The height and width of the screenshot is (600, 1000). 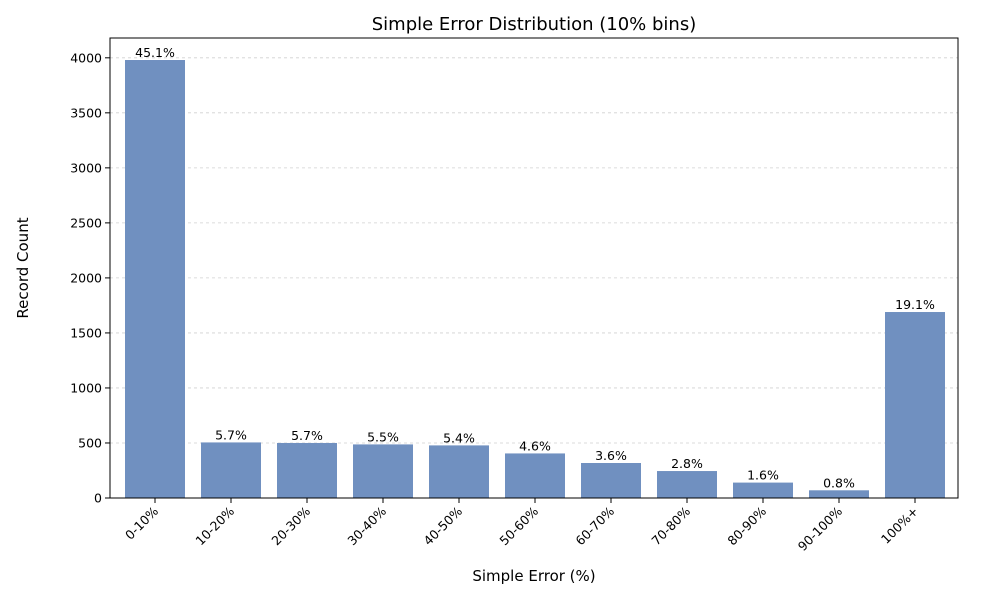 What do you see at coordinates (763, 475) in the screenshot?
I see `bar-data-label: 1.6%` at bounding box center [763, 475].